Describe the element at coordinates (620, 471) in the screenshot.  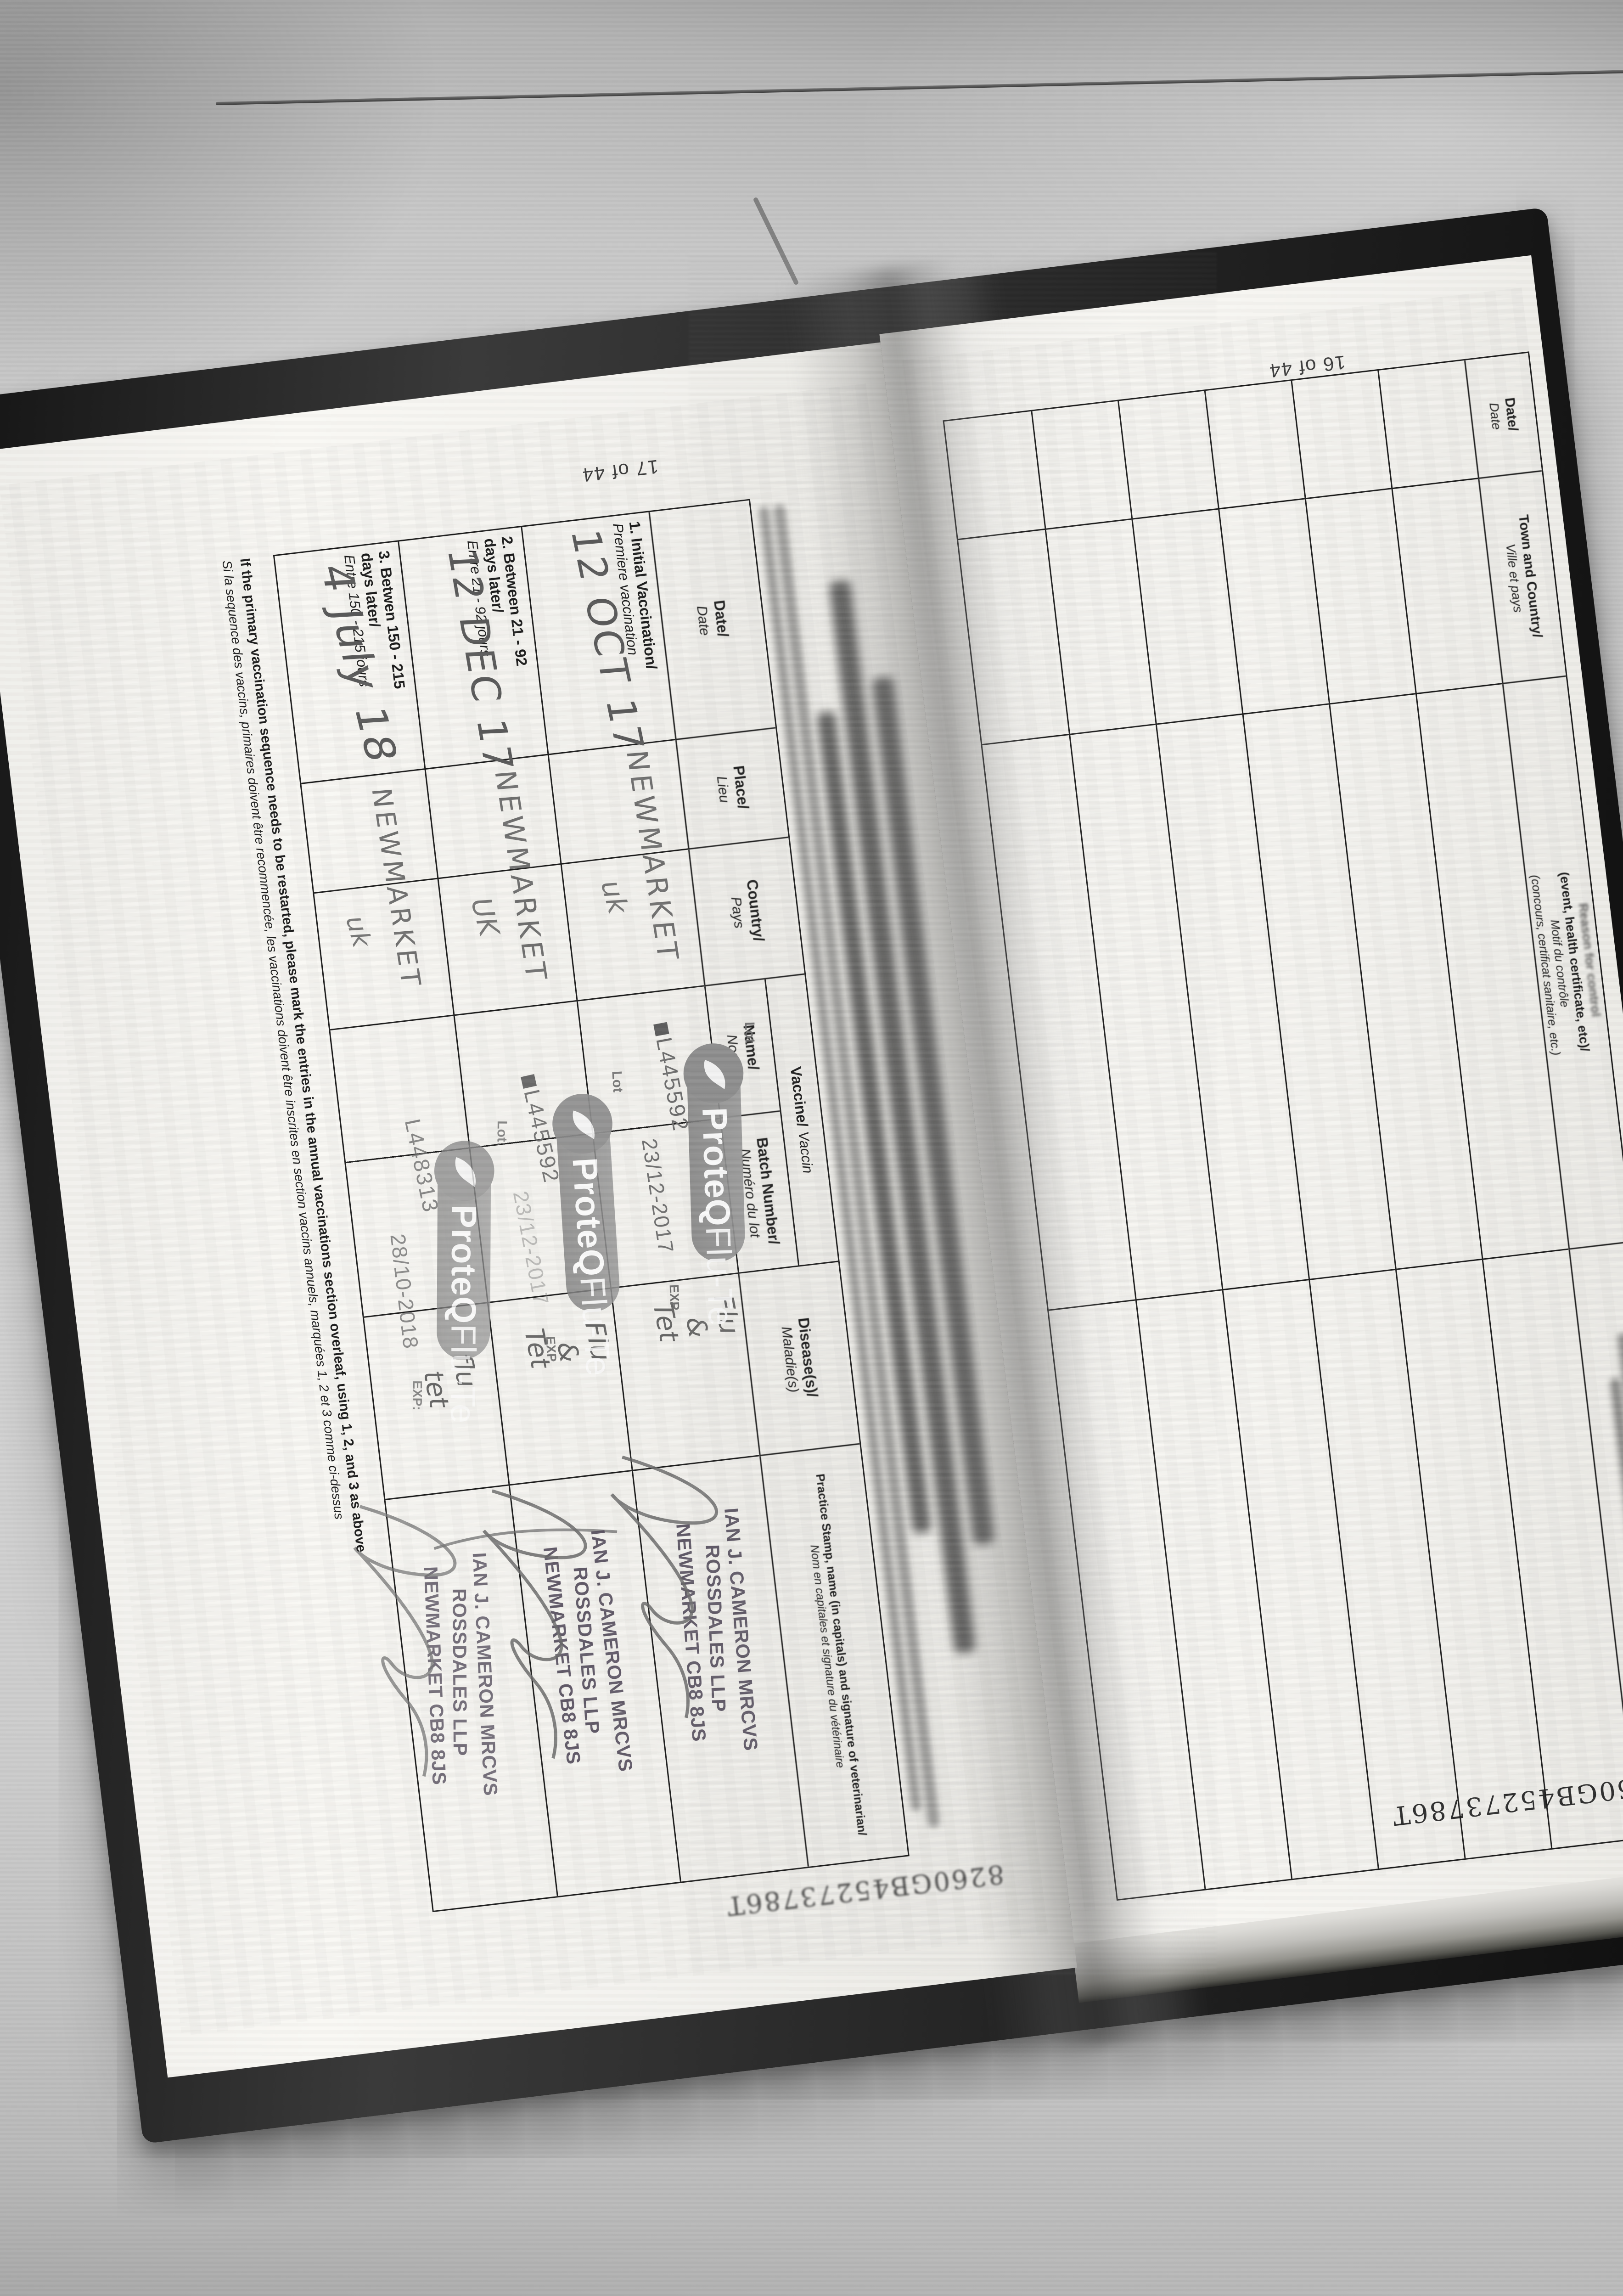
I see `page-number: 17 of 44` at that location.